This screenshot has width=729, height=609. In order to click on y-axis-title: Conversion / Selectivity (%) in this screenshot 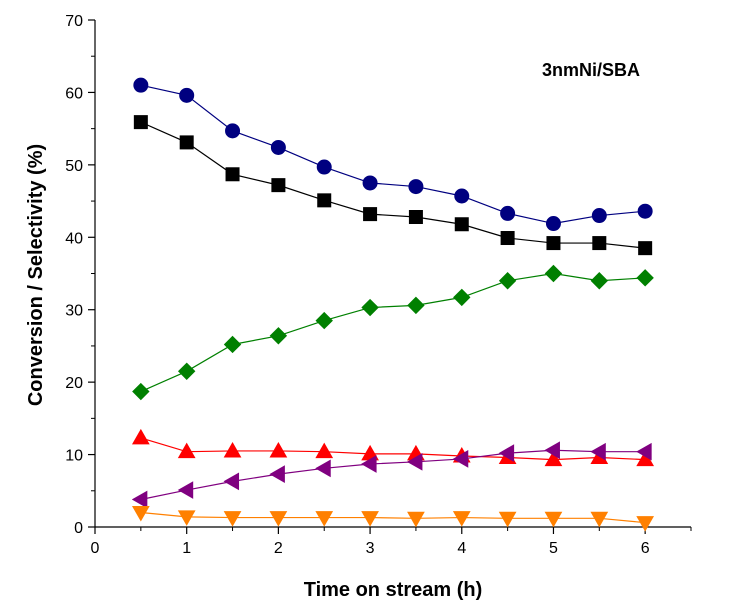, I will do `click(36, 275)`.